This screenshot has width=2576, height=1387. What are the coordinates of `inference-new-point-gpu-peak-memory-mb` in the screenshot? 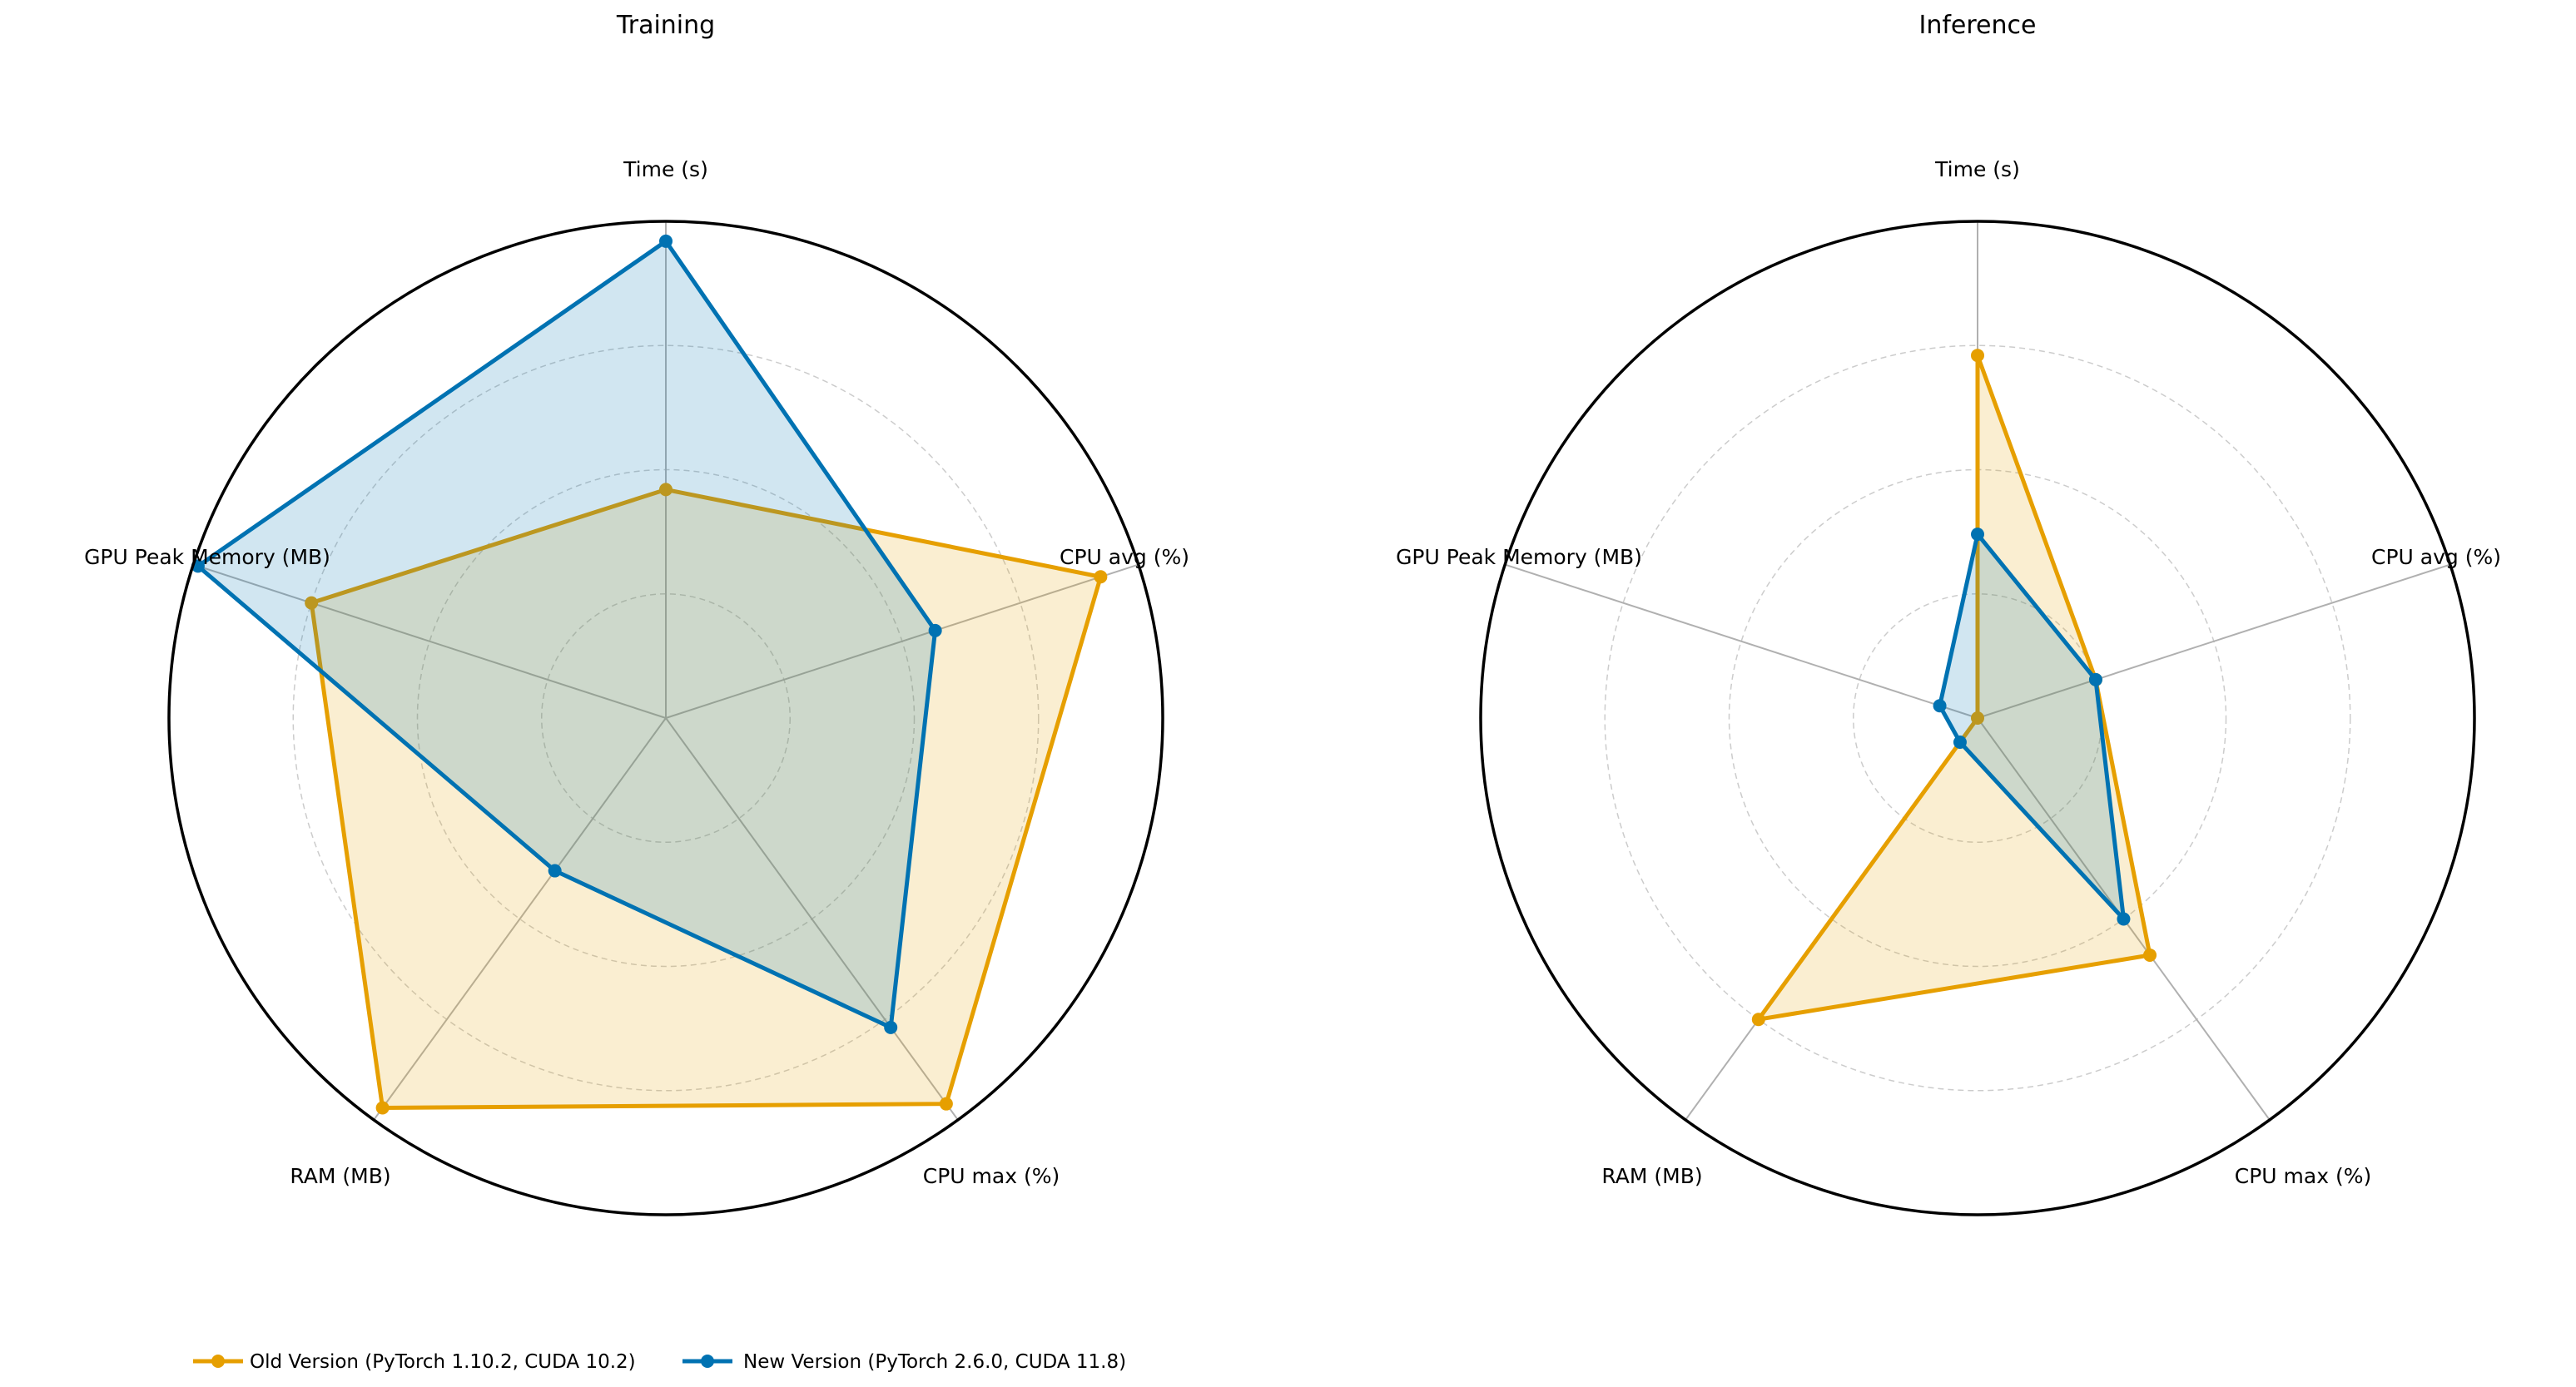 It's located at (1940, 706).